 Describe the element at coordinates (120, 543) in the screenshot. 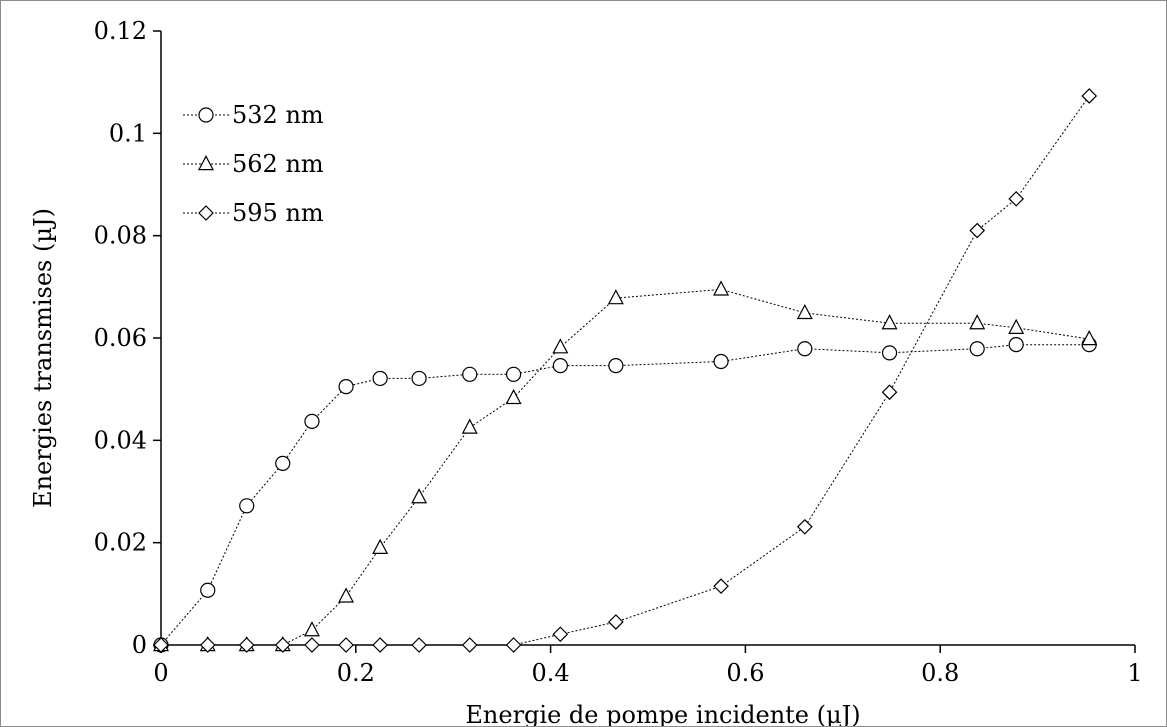

I see `y-tick-label: 0.02` at that location.